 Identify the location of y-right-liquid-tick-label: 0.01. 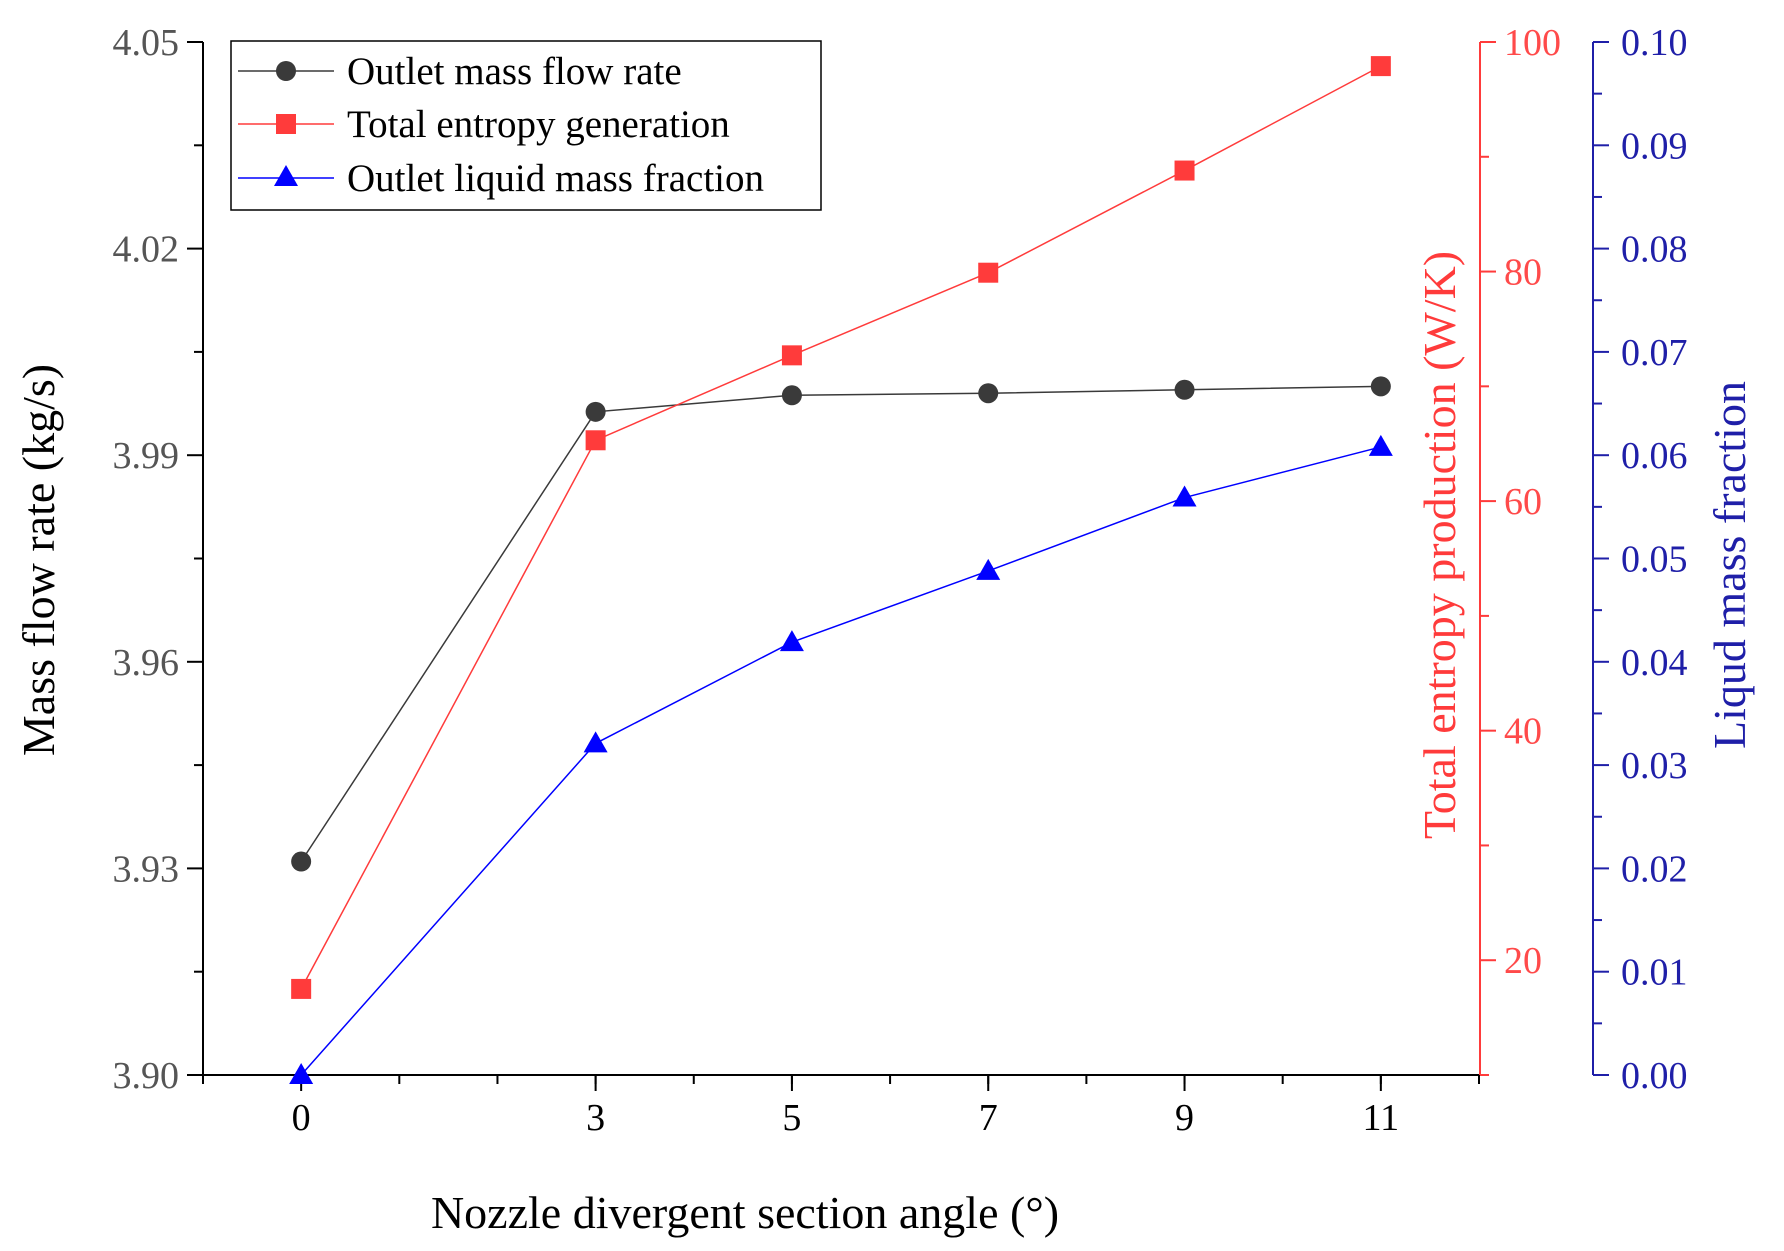
(1654, 973).